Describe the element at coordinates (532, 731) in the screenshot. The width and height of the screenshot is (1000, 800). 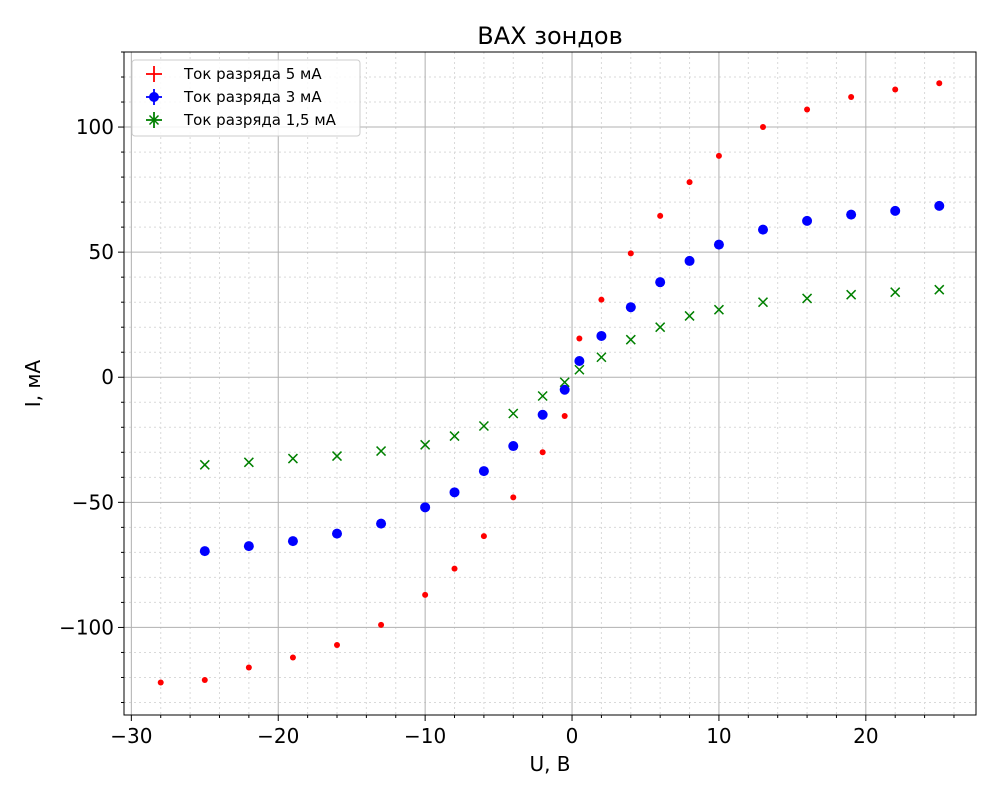
I see `x-axis-ticks: −30 −20 −10 0 10 20` at that location.